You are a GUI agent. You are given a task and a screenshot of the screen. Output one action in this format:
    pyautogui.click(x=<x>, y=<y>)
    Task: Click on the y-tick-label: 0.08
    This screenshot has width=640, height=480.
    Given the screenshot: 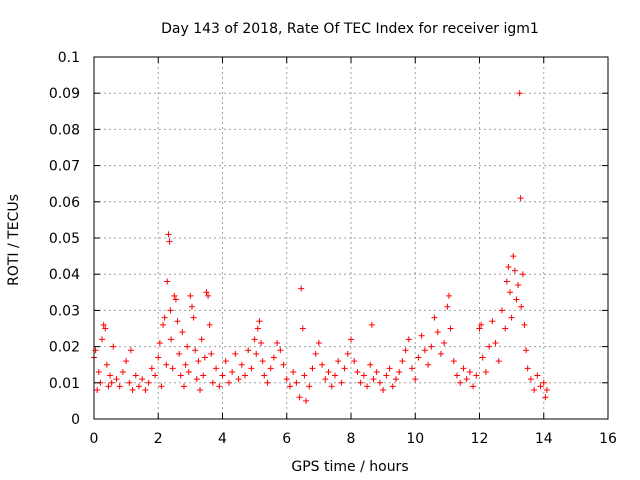 What is the action you would take?
    pyautogui.click(x=64, y=130)
    